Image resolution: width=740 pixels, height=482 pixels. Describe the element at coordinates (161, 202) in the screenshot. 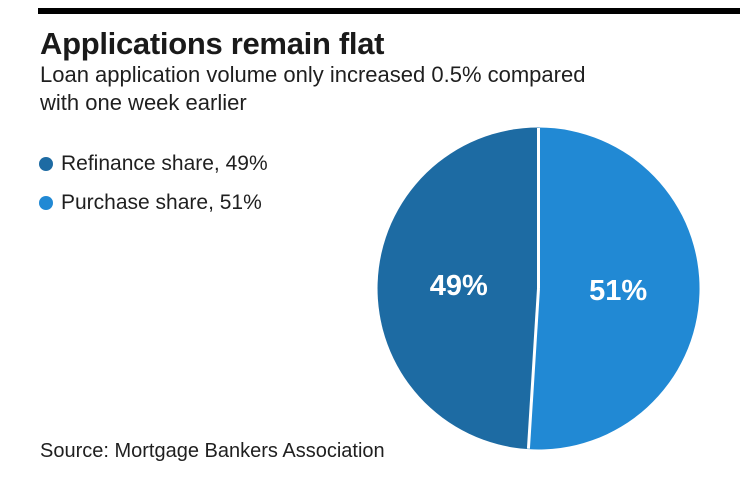

I see `legend-label-purchase: Purchase share, 51%` at that location.